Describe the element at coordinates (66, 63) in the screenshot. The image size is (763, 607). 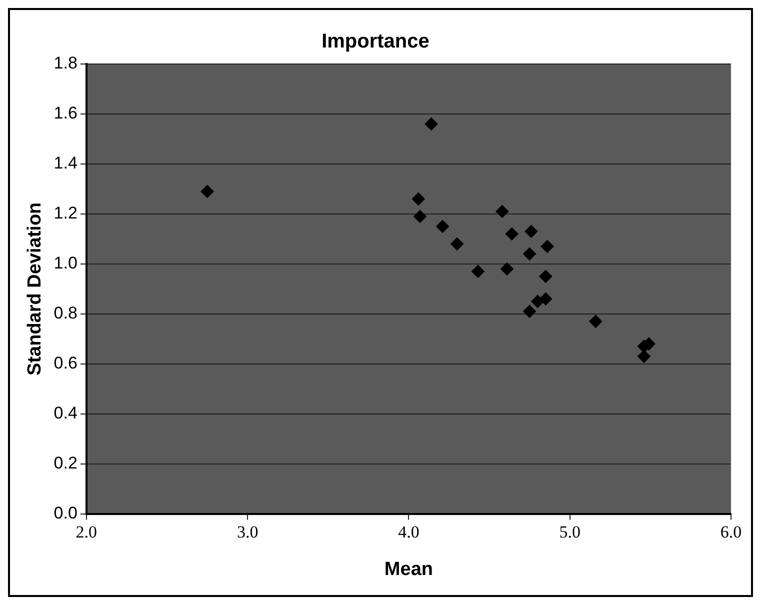
I see `y-tick-label: 1.8` at that location.